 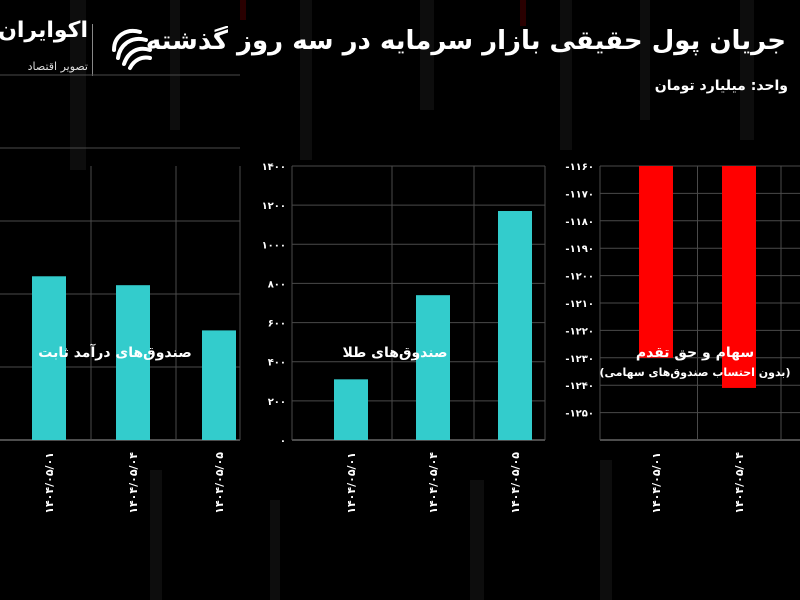 I want to click on y-tick-label: ۸۰۰, so click(x=277, y=284).